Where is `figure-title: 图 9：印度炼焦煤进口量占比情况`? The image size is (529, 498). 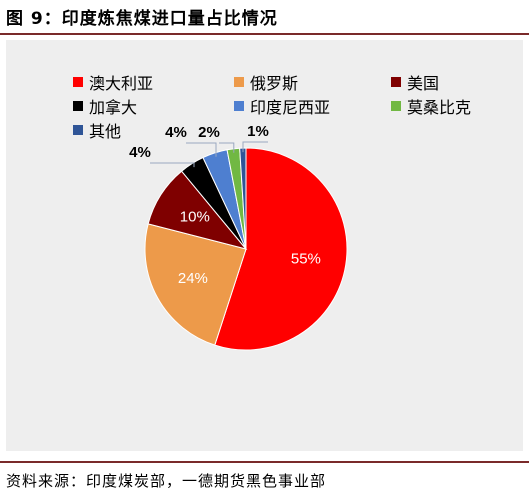
figure-title: 图 9：印度炼焦煤进口量占比情况 is located at coordinates (142, 19).